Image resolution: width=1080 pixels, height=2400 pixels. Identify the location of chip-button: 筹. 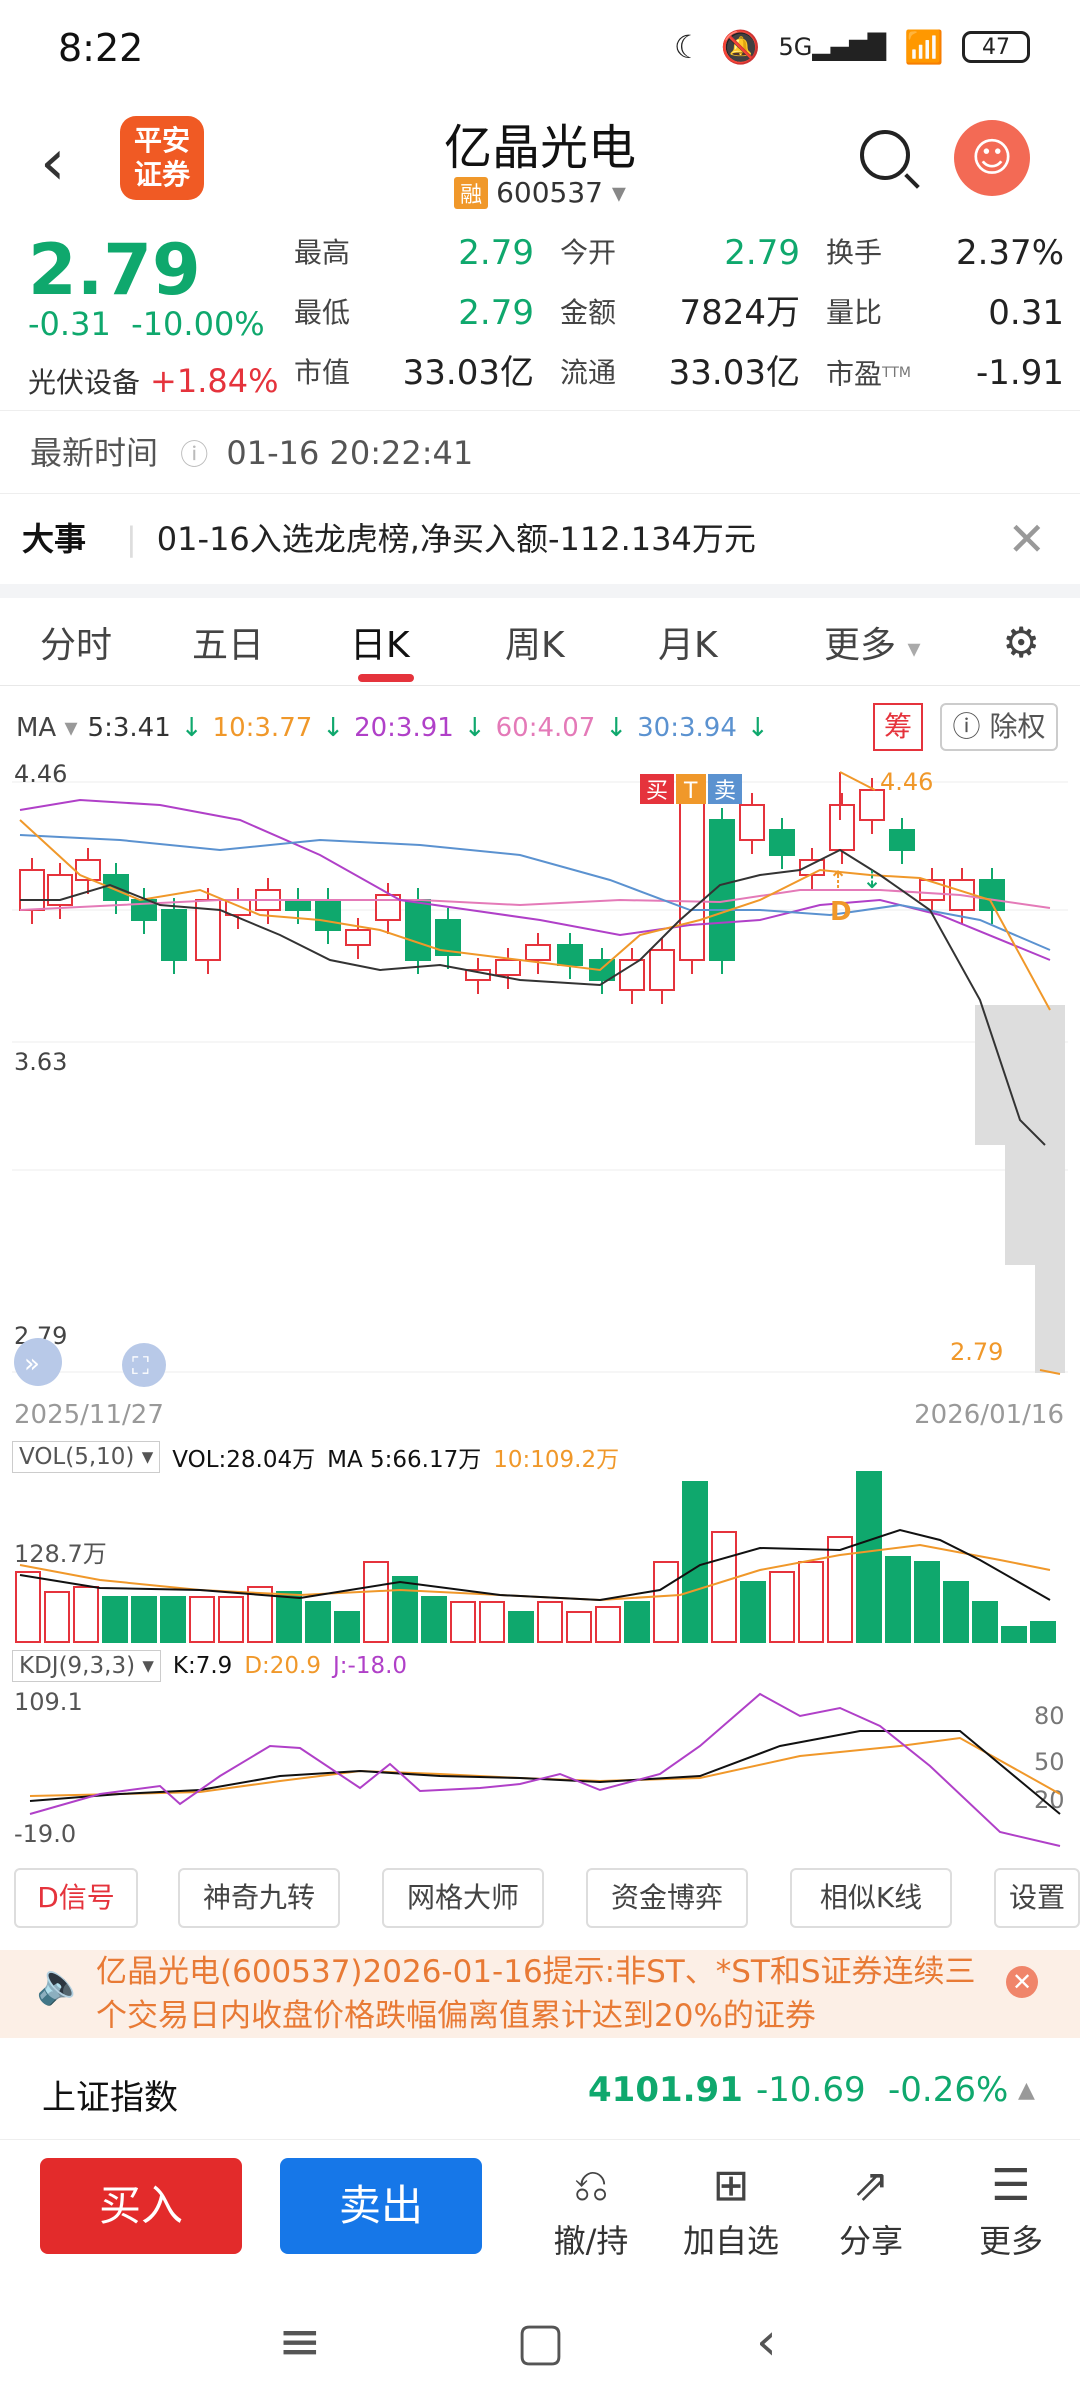
(898, 727).